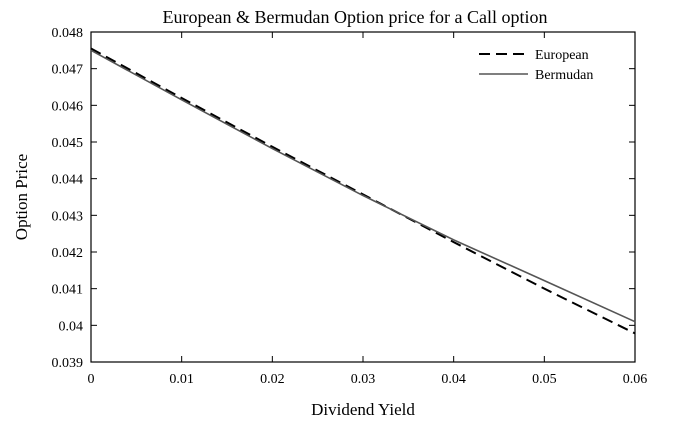 The height and width of the screenshot is (421, 700). What do you see at coordinates (536, 65) in the screenshot?
I see `legend: European Bermudan` at bounding box center [536, 65].